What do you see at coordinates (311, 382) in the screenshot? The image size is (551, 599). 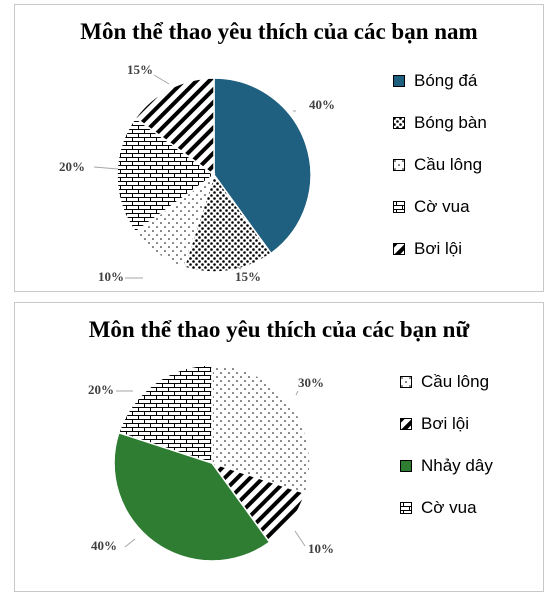 I see `data-label-cau-long: 30%` at bounding box center [311, 382].